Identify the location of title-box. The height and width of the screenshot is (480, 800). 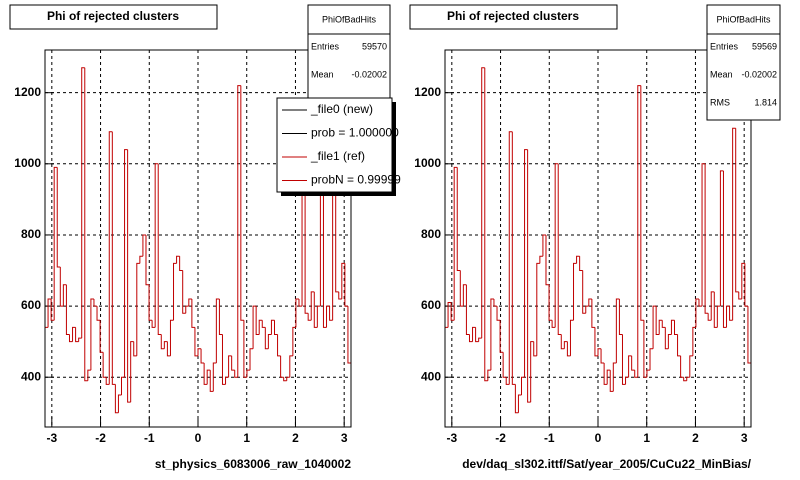
(113, 17).